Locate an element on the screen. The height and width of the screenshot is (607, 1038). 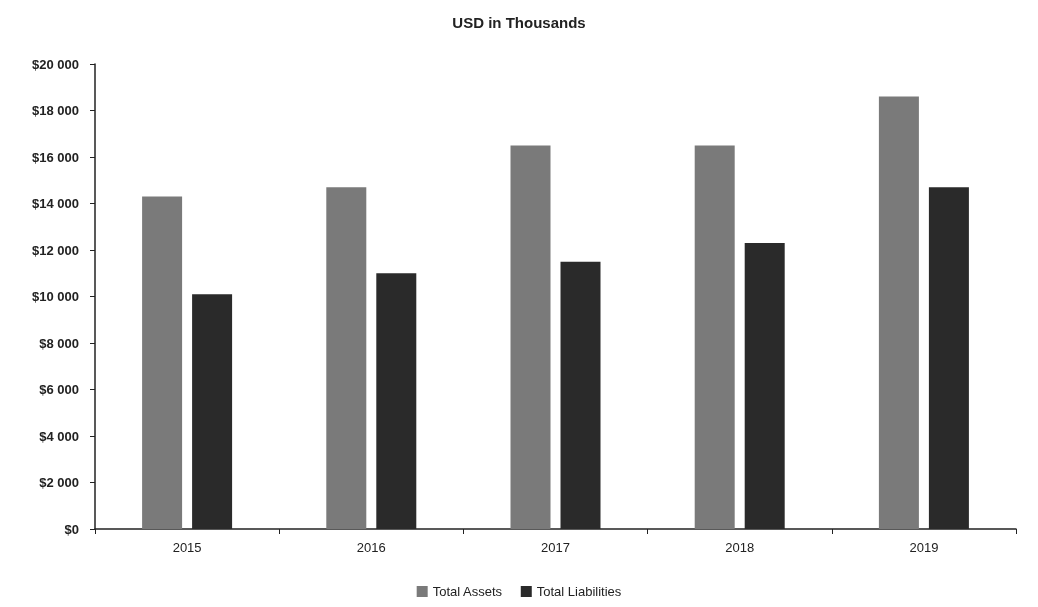
y-tick-label: $12 000 is located at coordinates (55, 250).